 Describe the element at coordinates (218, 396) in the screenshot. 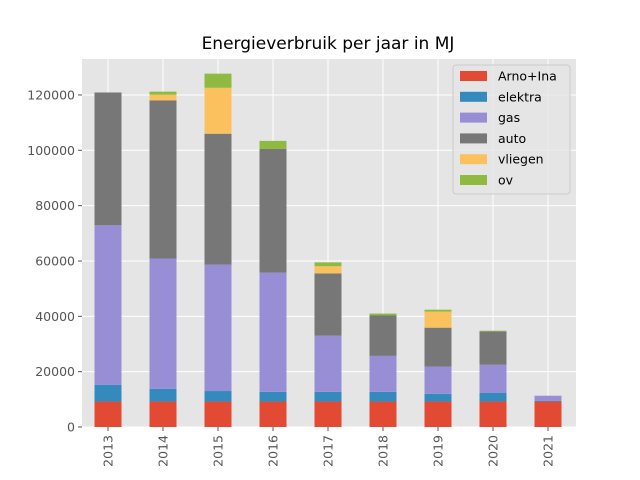

I see `bar-elektra-2015` at that location.